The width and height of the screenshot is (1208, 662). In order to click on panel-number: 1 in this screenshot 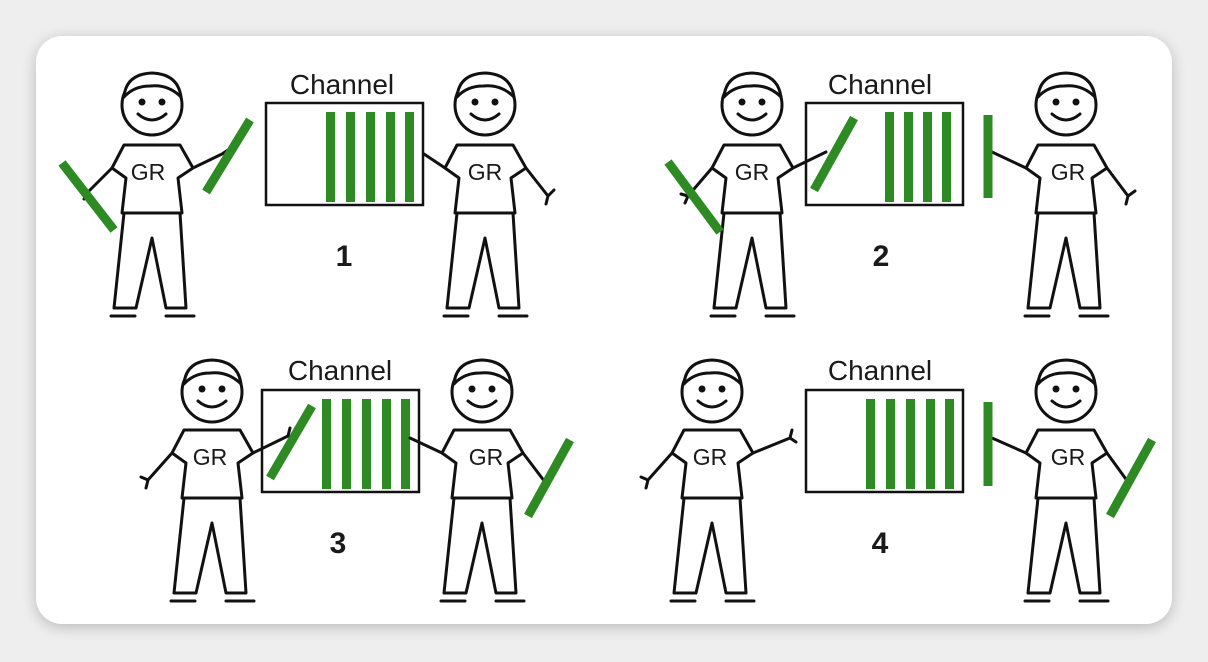, I will do `click(344, 256)`.